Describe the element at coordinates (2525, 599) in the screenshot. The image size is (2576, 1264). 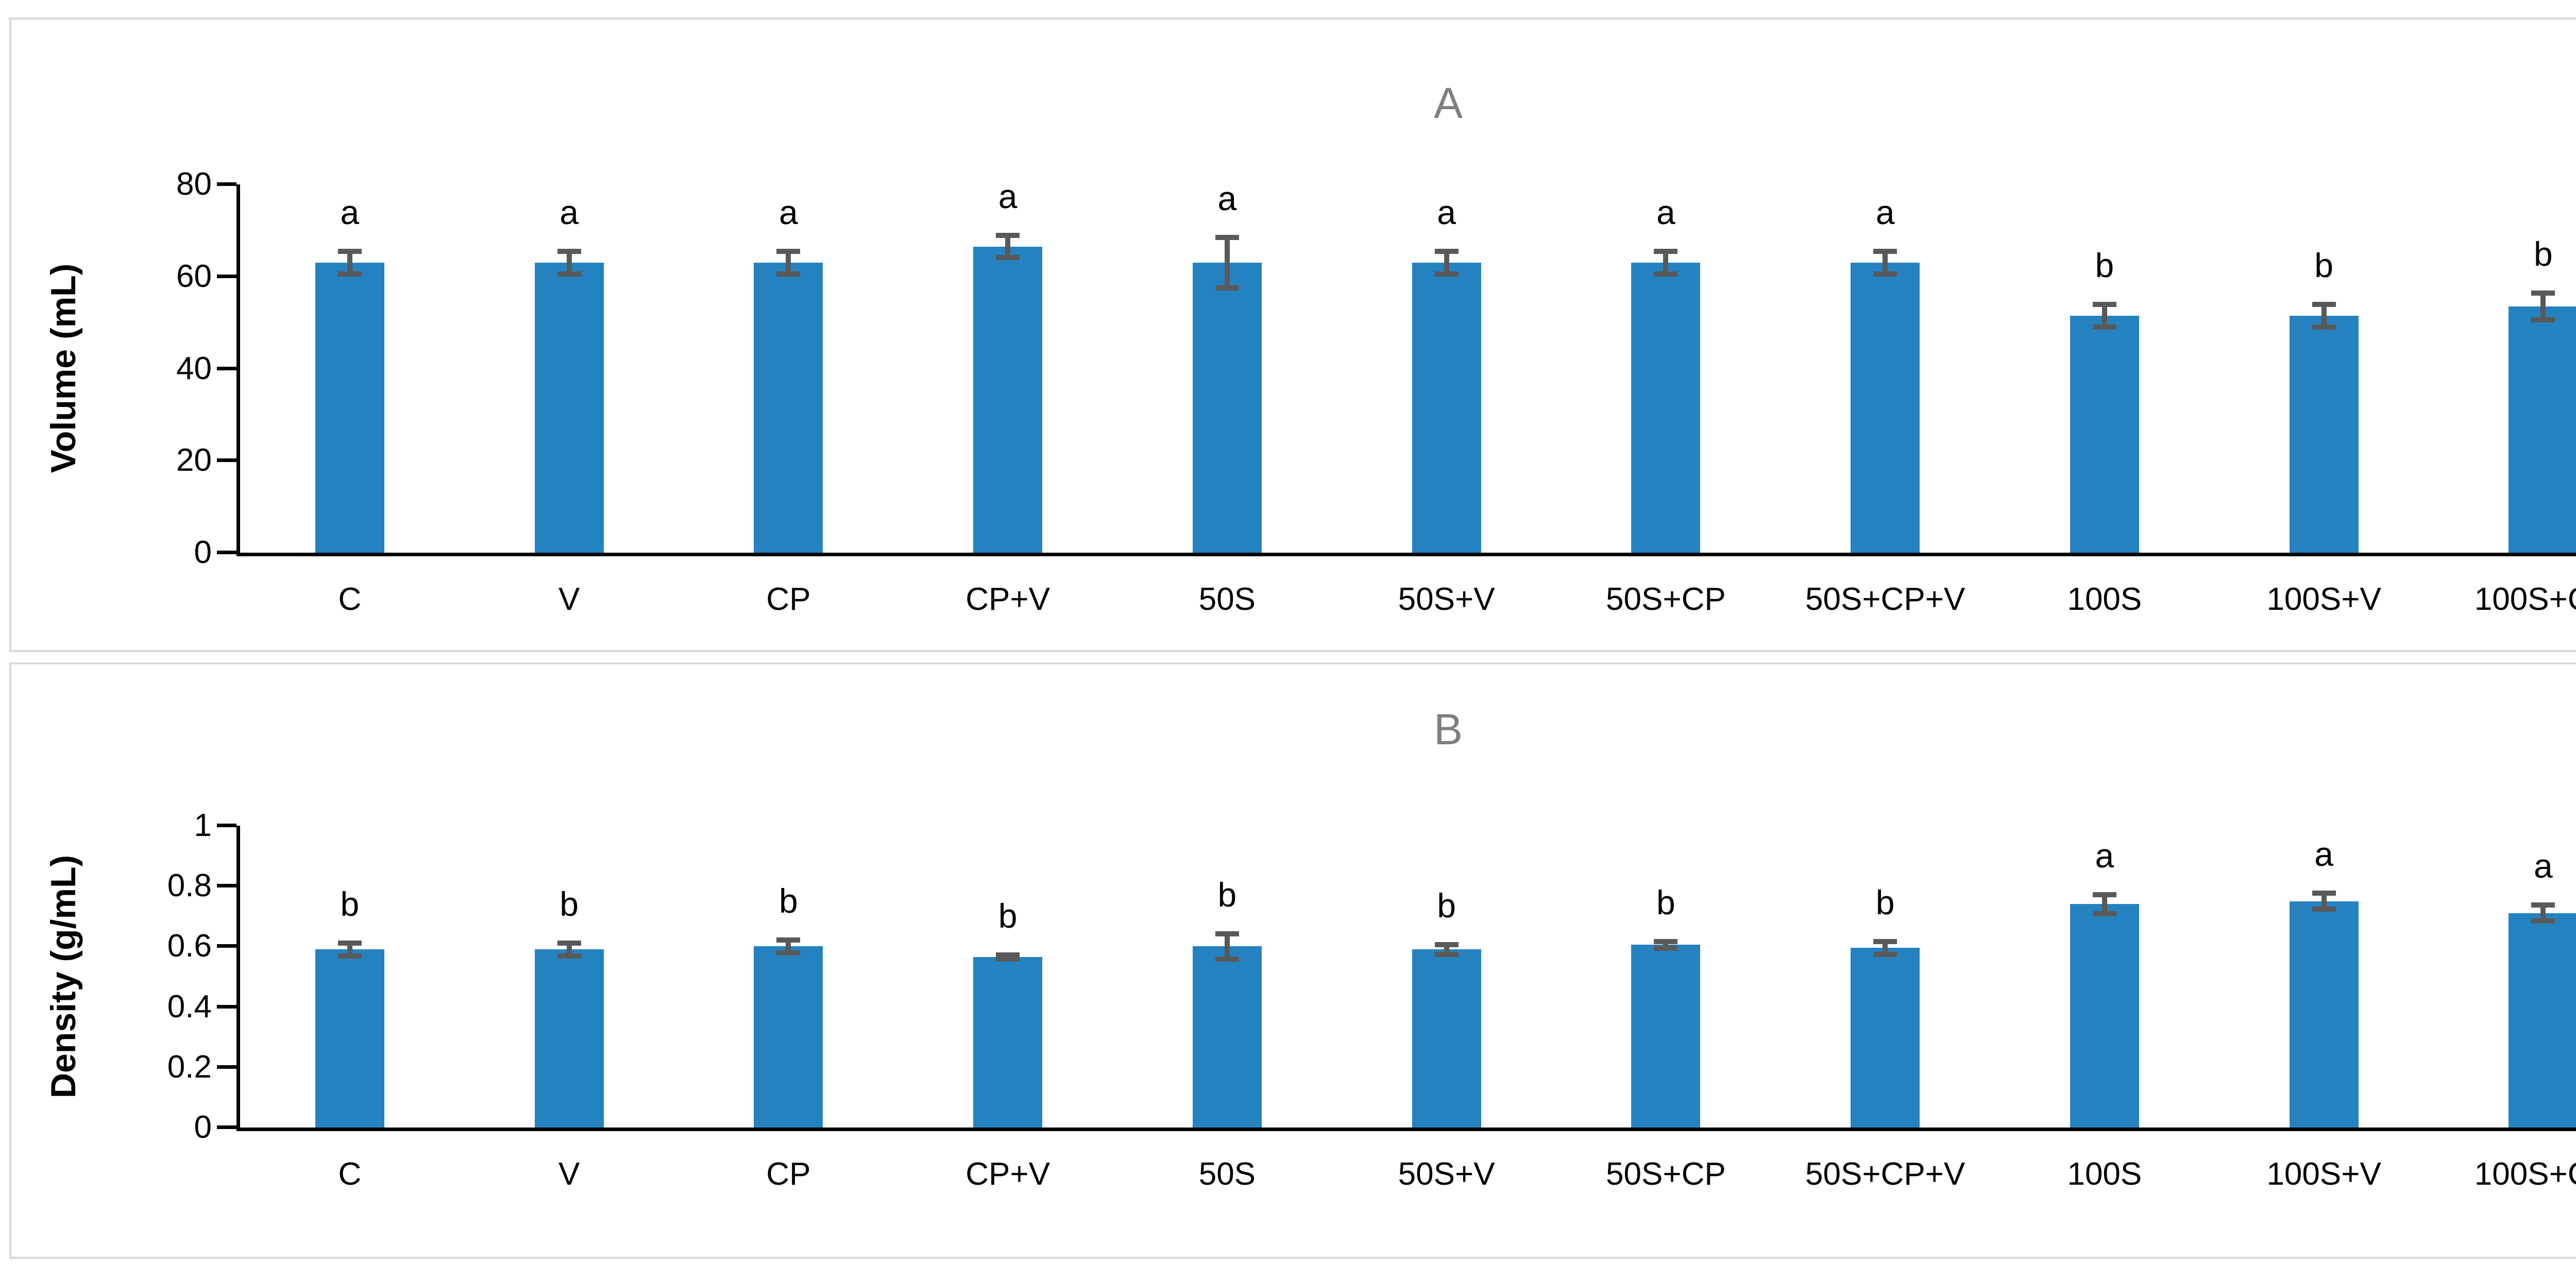
I see `x-axis-label: 100S+CP` at that location.